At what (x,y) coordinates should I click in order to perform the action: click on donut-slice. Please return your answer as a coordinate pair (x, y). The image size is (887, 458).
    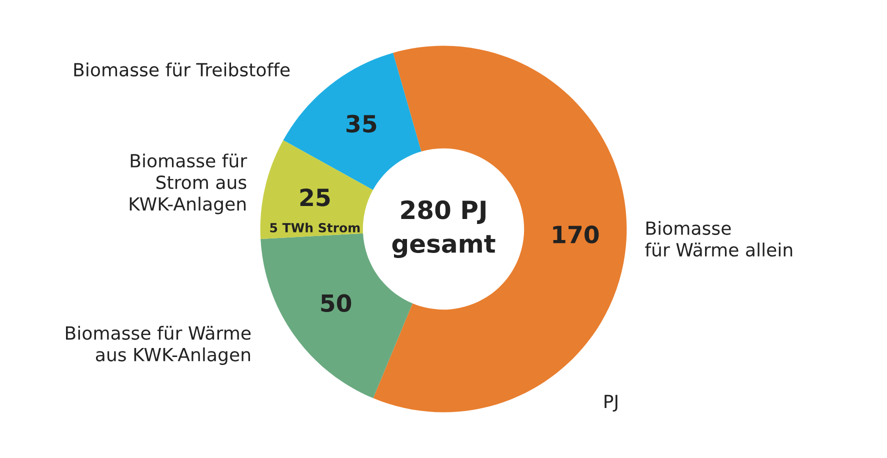
    Looking at the image, I should click on (316, 190).